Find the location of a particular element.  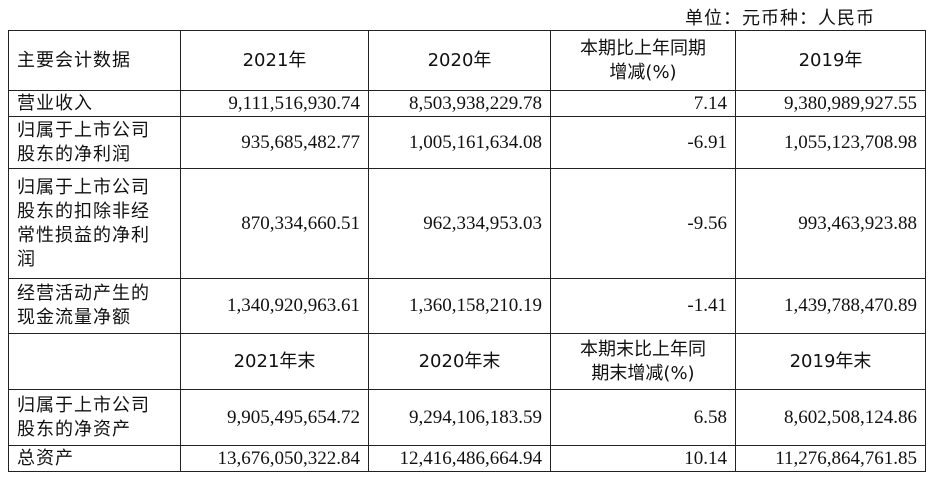

currency-unit-note: 单位：元币种：人民币 is located at coordinates (780, 18).